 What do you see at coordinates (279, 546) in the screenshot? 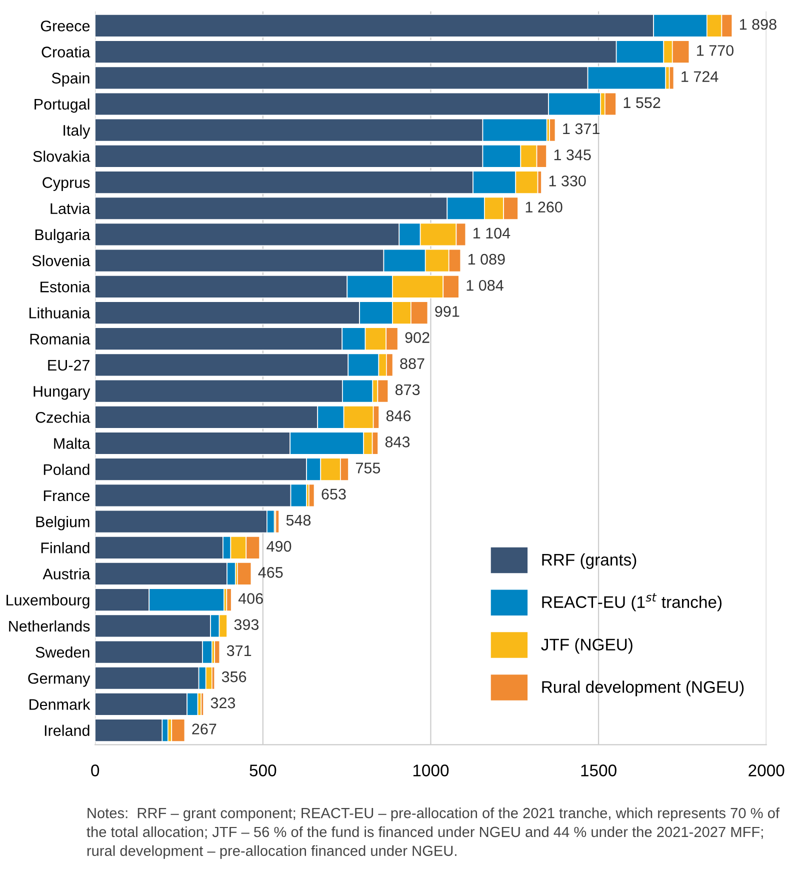
I see `total-label: 490` at bounding box center [279, 546].